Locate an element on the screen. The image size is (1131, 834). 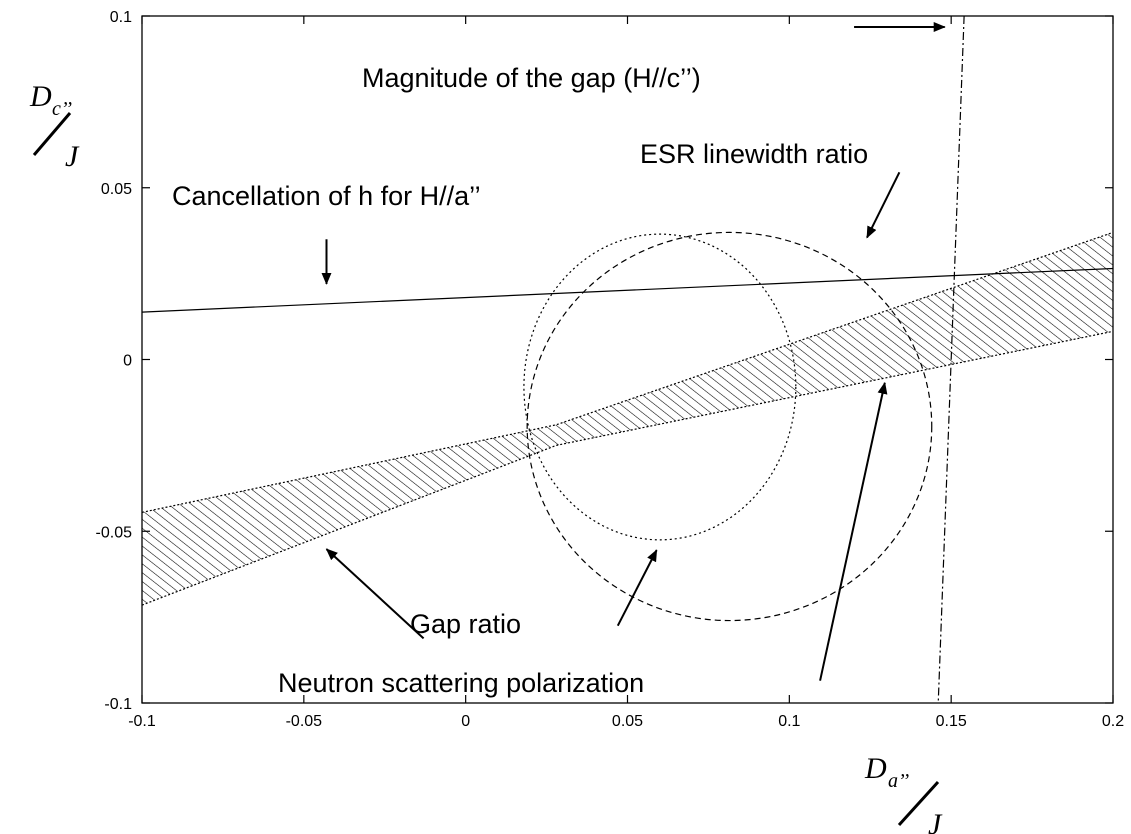
x-tick-label: 0 is located at coordinates (465, 721).